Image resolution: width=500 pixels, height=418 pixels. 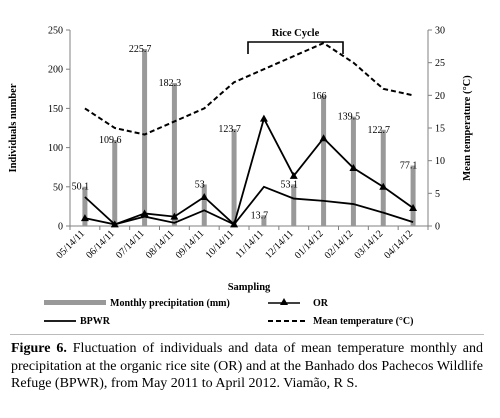 I want to click on x-tick-label: 04/14/12, so click(x=398, y=244).